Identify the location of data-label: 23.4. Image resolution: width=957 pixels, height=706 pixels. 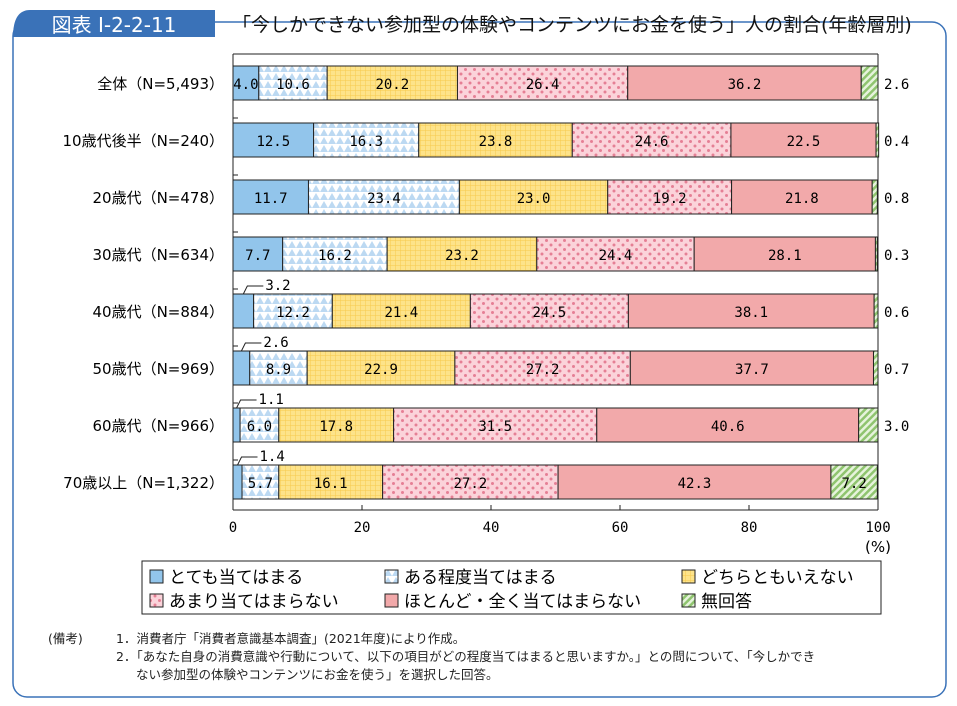
(384, 199).